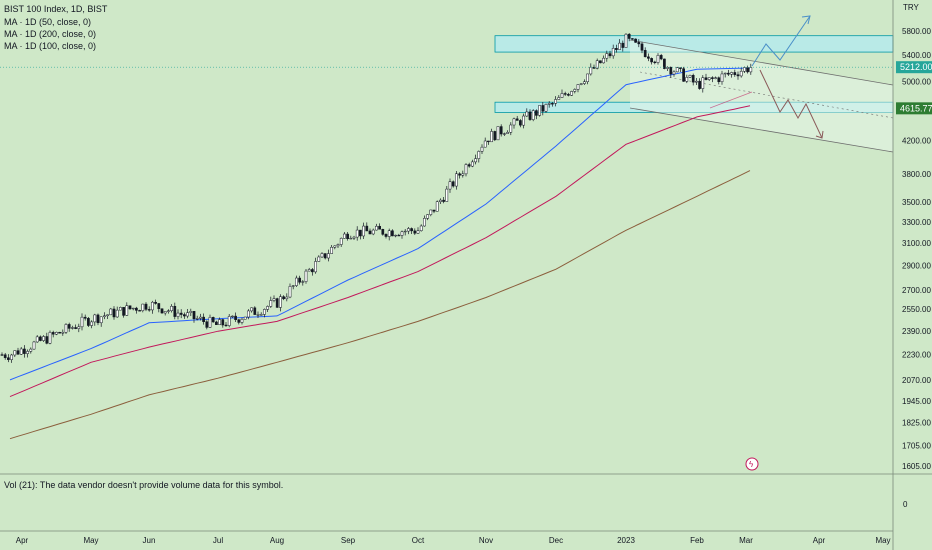  Describe the element at coordinates (48, 22) in the screenshot. I see `legend-ma50: MA · 1D (50, close, 0)` at that location.